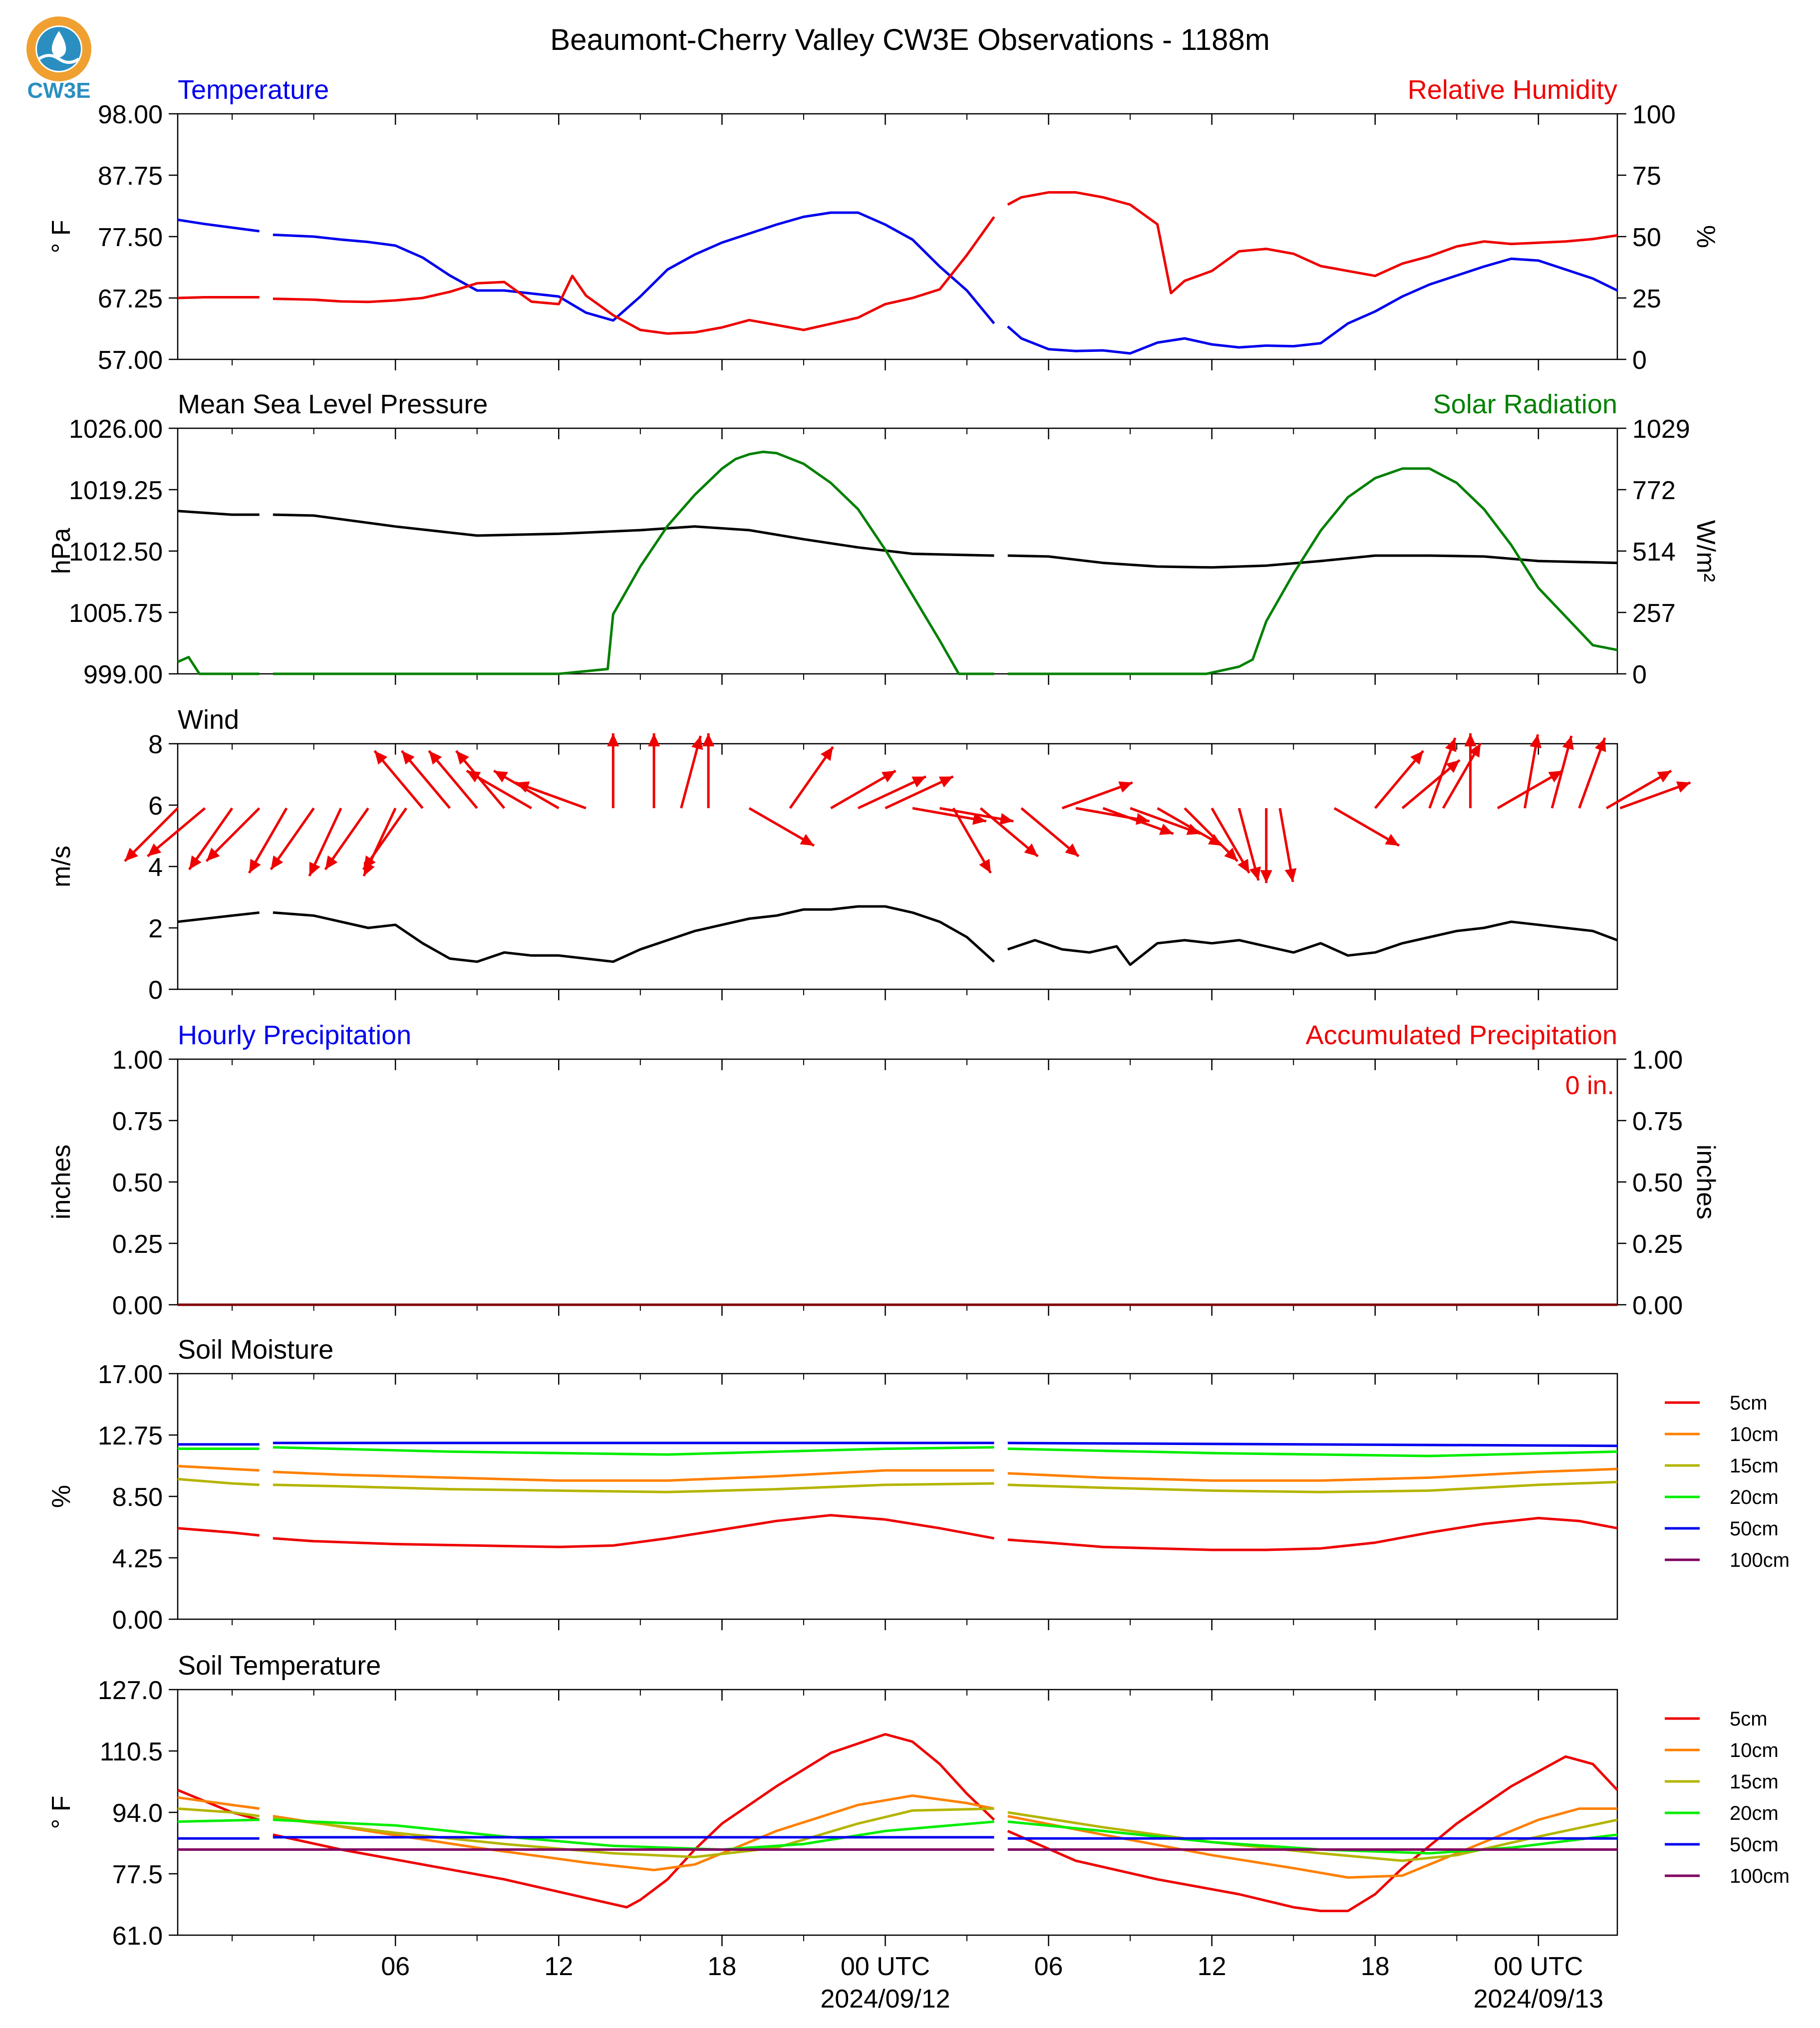  Describe the element at coordinates (155, 867) in the screenshot. I see `y-tick-label: 4` at that location.